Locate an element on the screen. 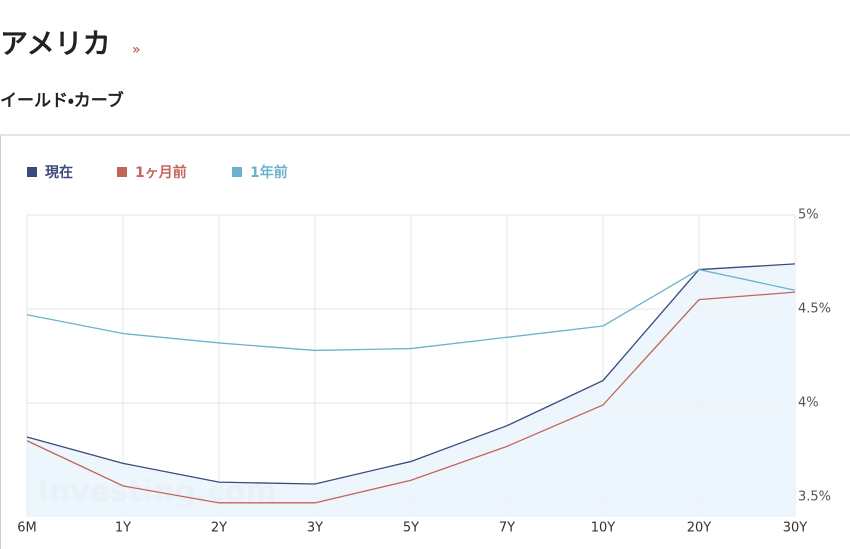 This screenshot has width=850, height=549. legend-label: 1ヶ月前 is located at coordinates (161, 172).